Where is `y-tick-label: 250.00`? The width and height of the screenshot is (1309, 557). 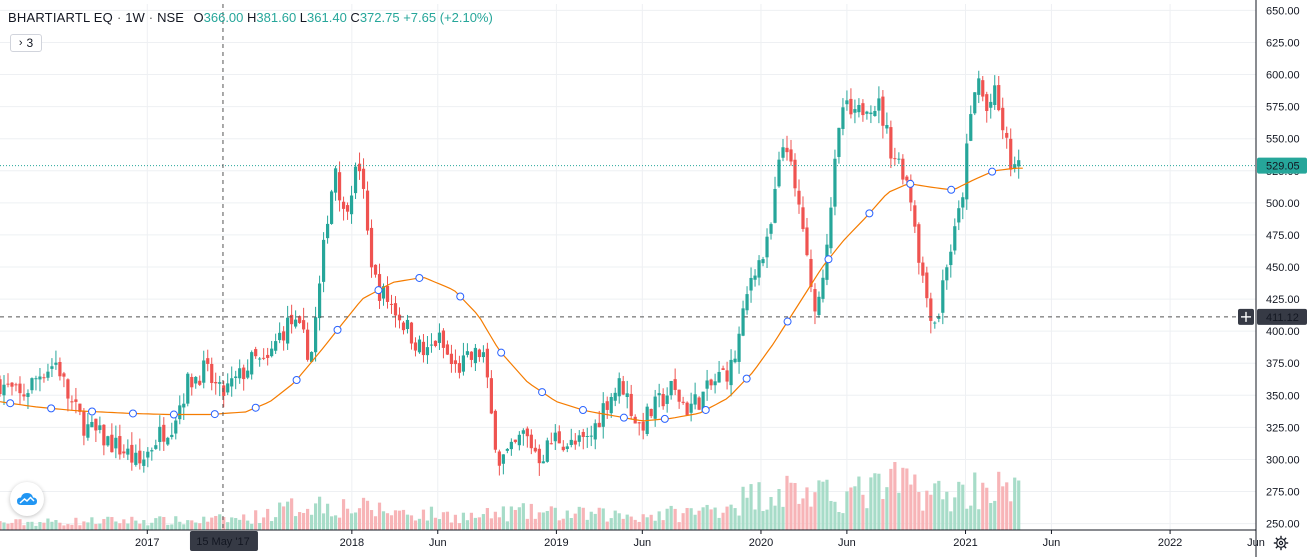 y-tick-label: 250.00 is located at coordinates (1283, 525).